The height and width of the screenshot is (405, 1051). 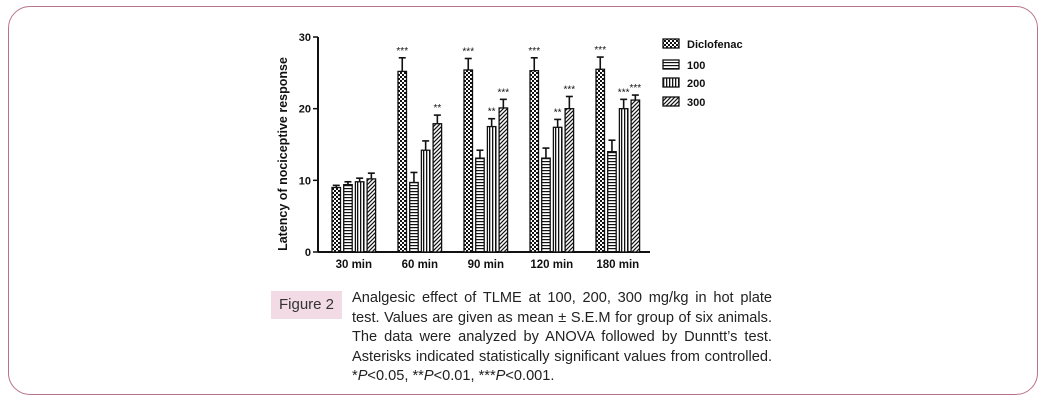 What do you see at coordinates (486, 265) in the screenshot?
I see `x-tick-label: 90 min` at bounding box center [486, 265].